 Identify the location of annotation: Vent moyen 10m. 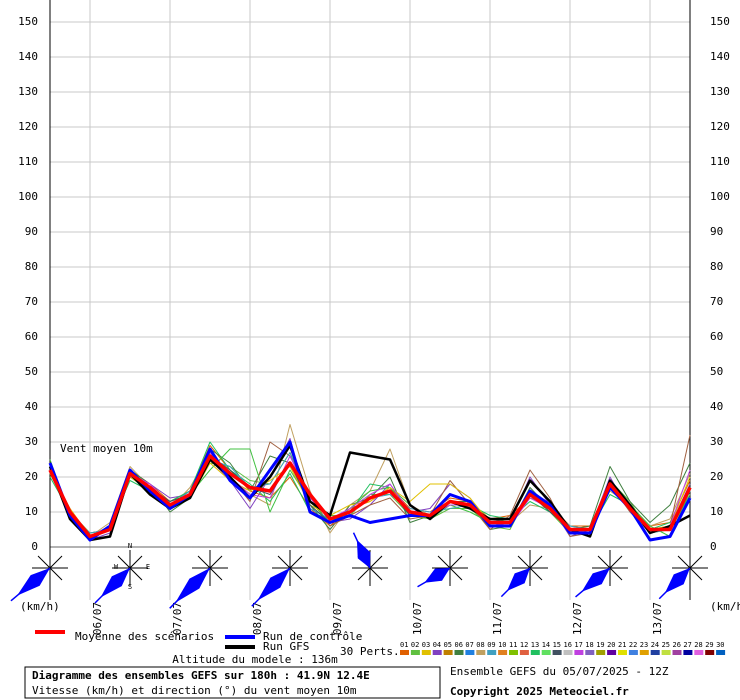
(106, 448).